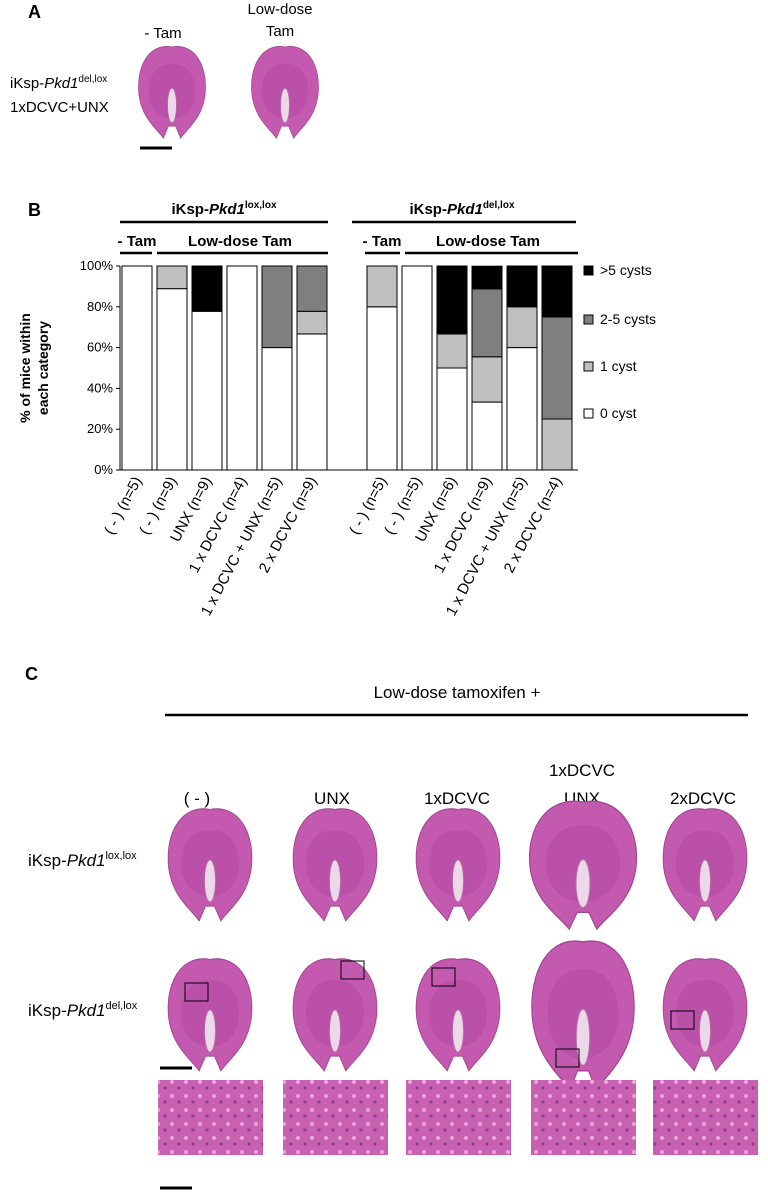 Image resolution: width=768 pixels, height=1194 pixels. Describe the element at coordinates (59, 107) in the screenshot. I see `row-label: 1xDCVC+UNX` at that location.